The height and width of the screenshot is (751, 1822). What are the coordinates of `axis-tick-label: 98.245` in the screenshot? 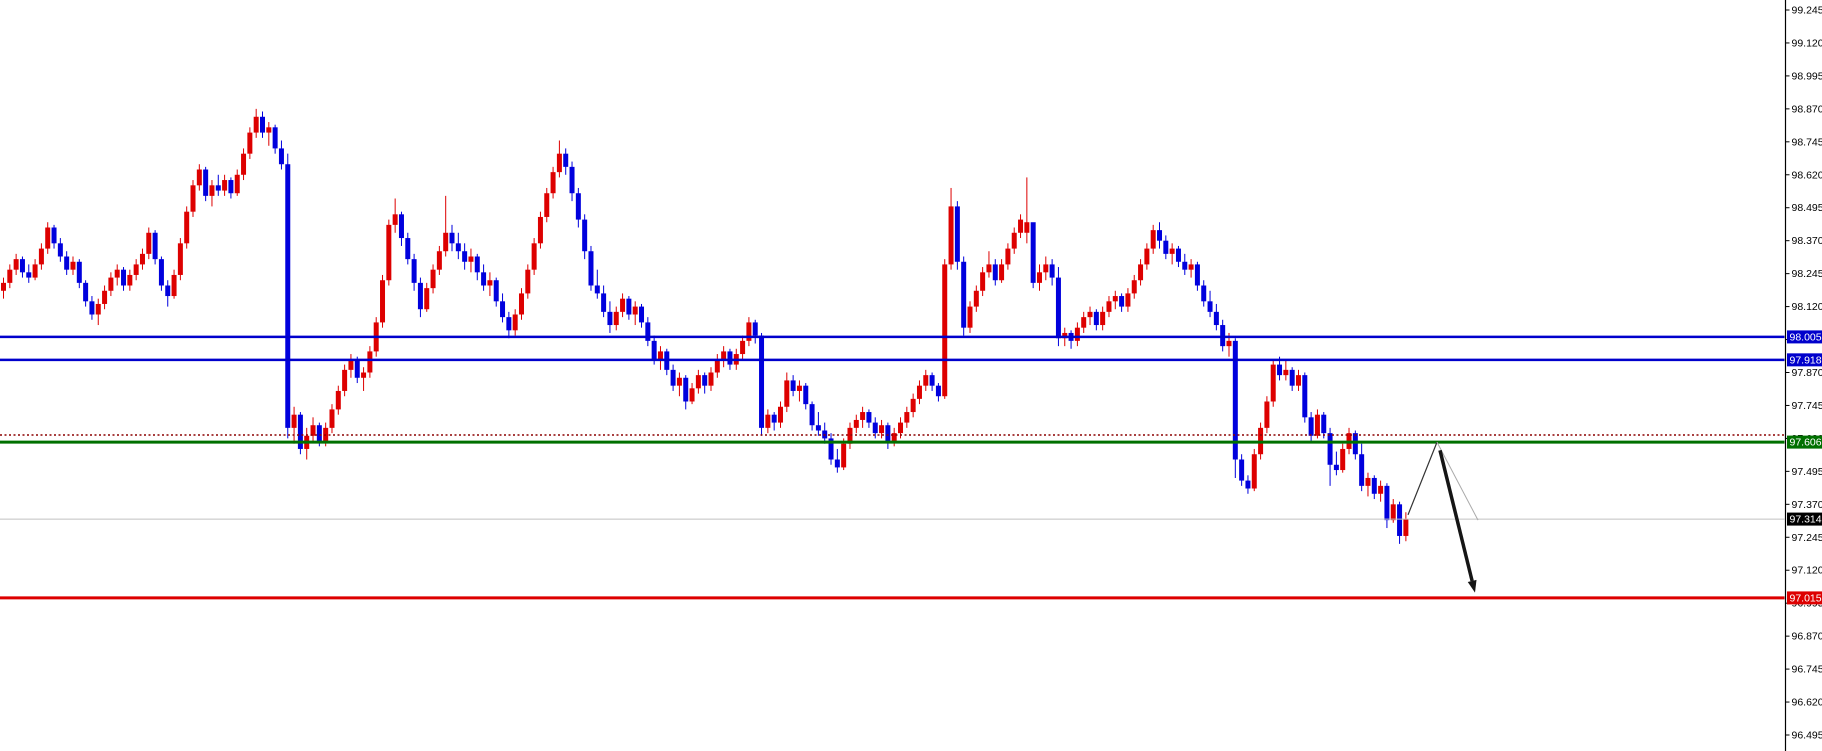 It's located at (1807, 274).